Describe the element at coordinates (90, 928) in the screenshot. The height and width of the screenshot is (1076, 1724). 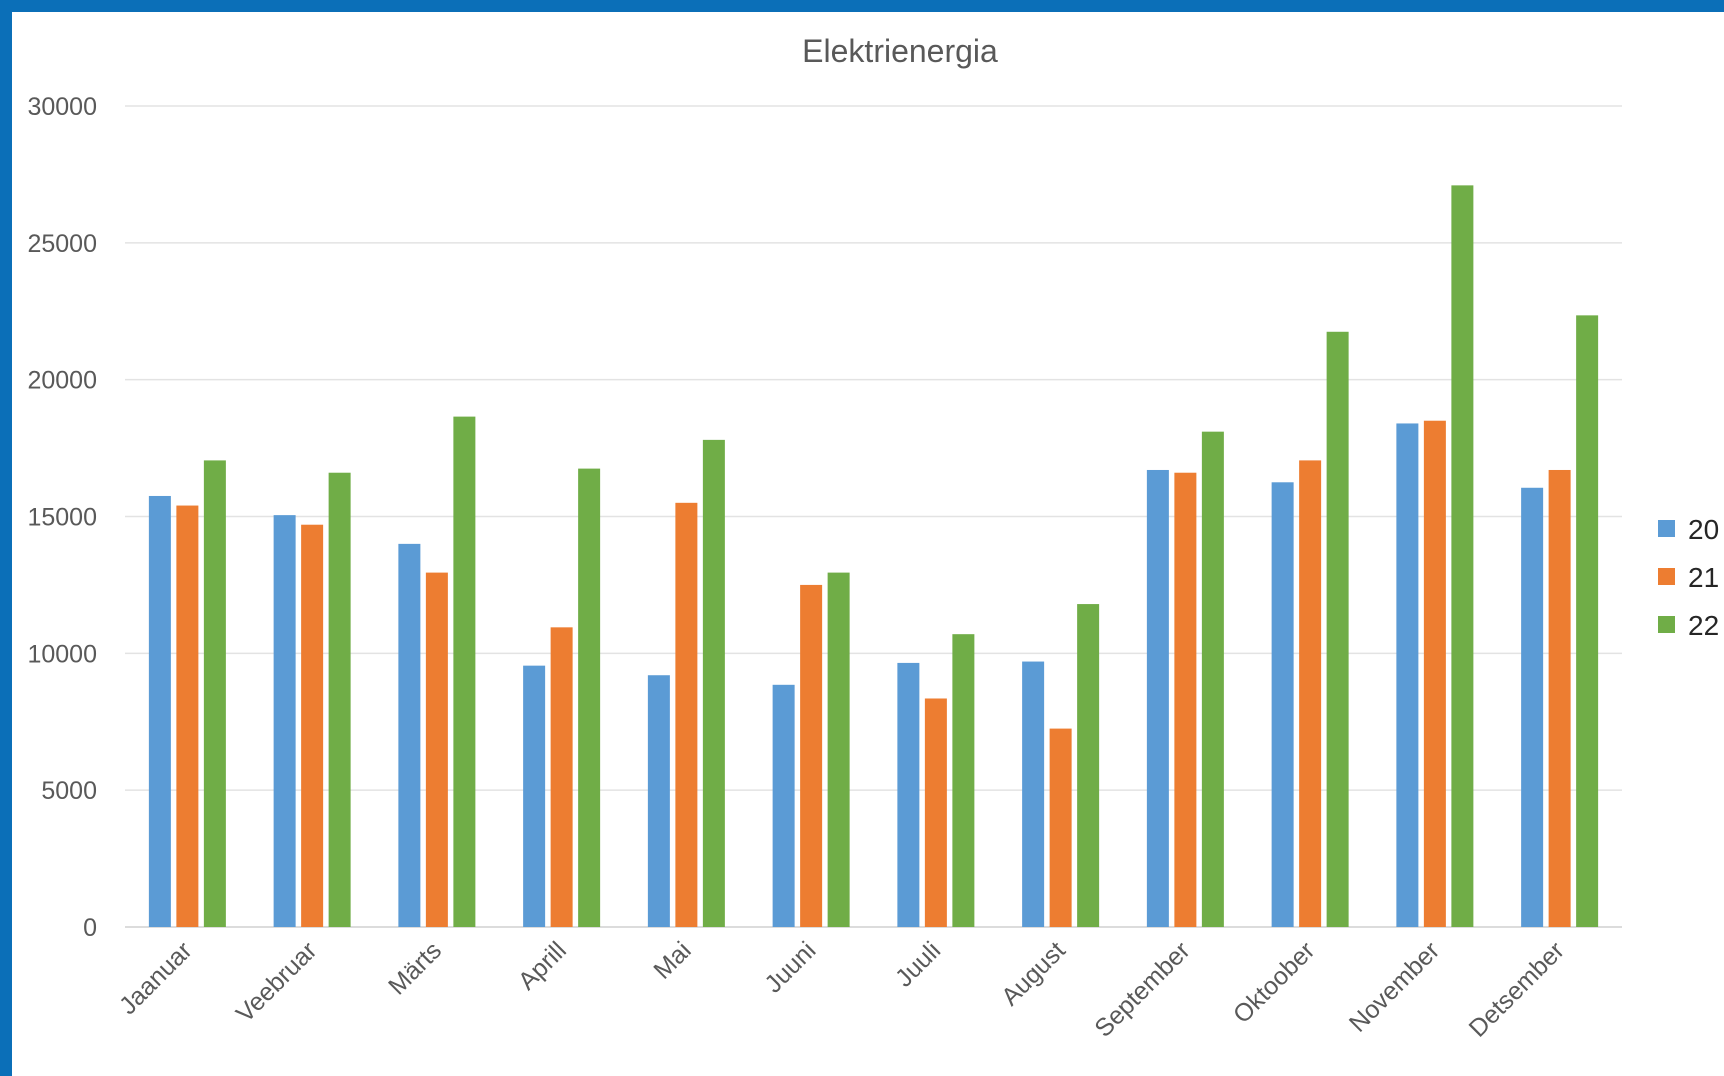
I see `y-tick-label: 0` at that location.